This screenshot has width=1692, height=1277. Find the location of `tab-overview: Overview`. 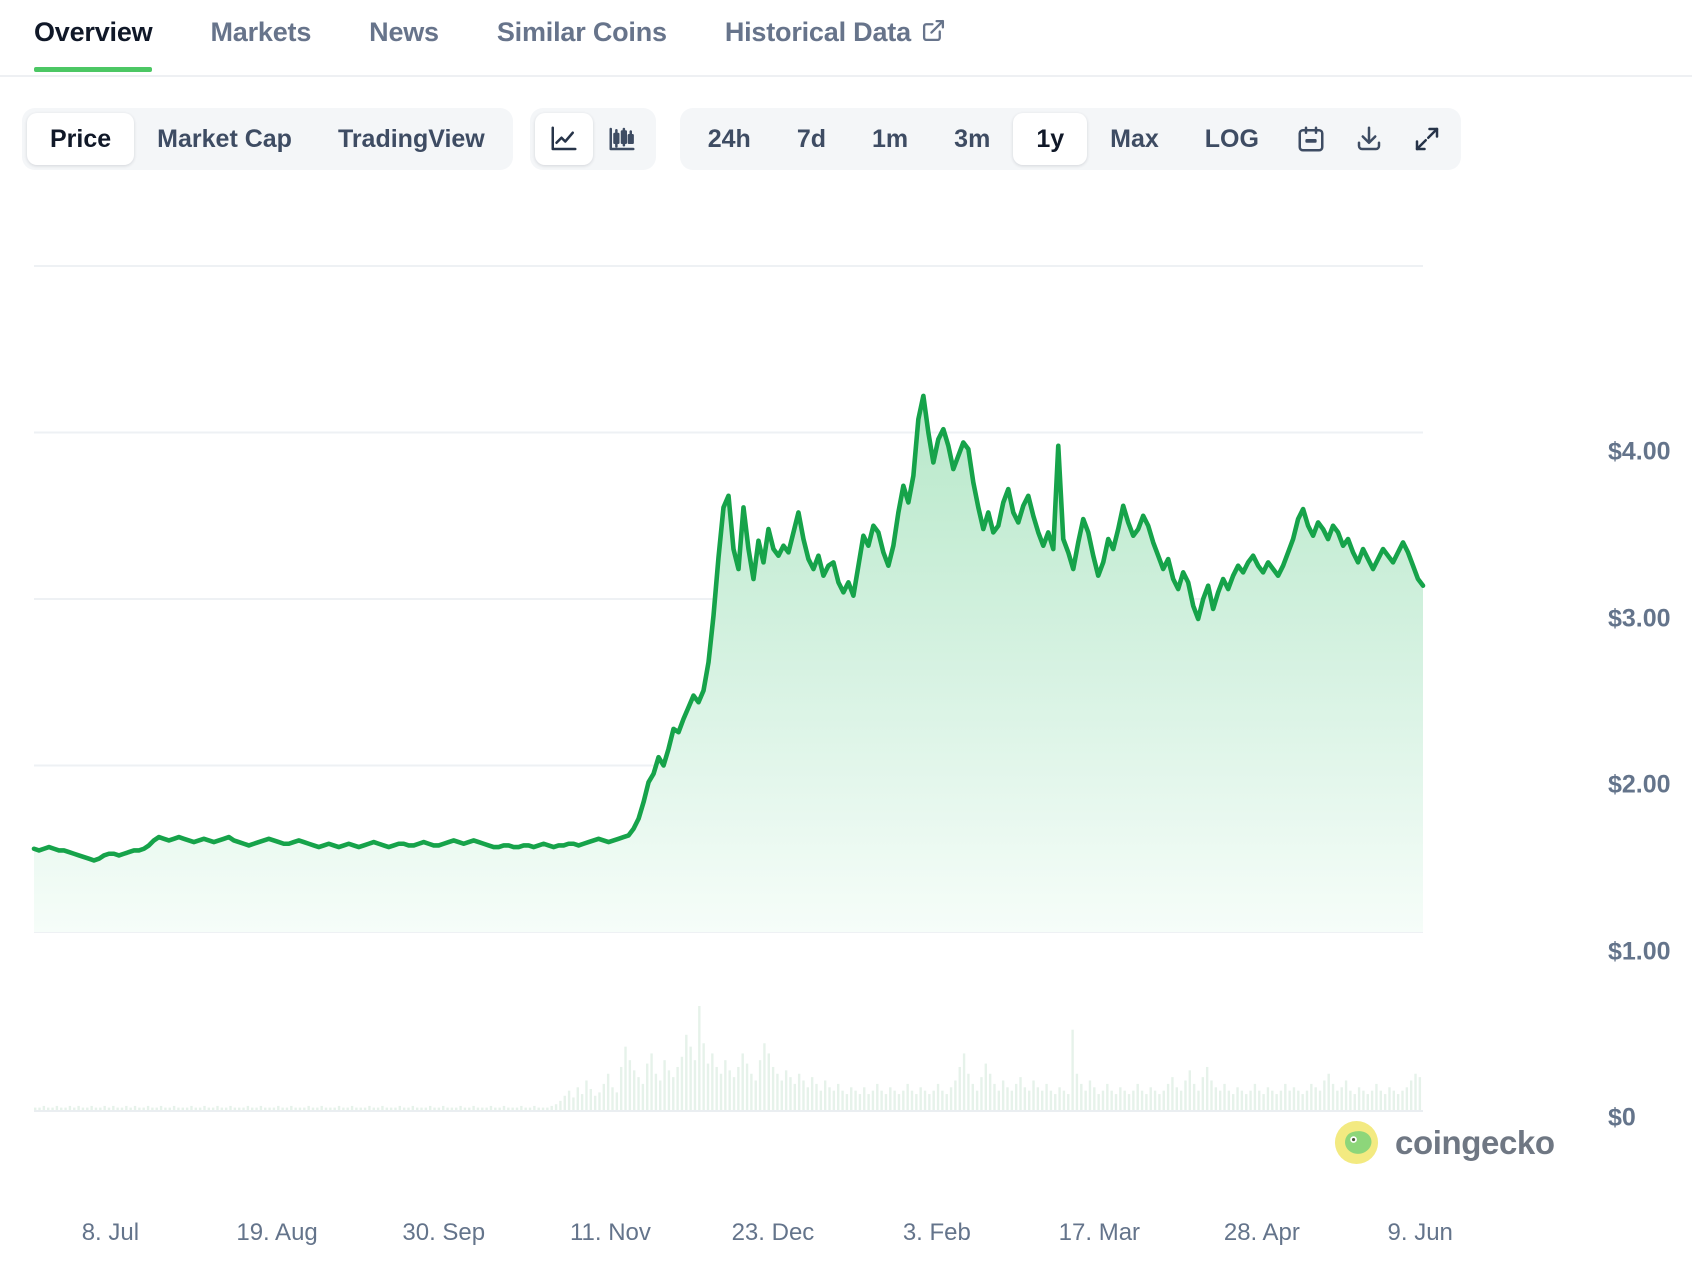

tab-overview: Overview is located at coordinates (93, 44).